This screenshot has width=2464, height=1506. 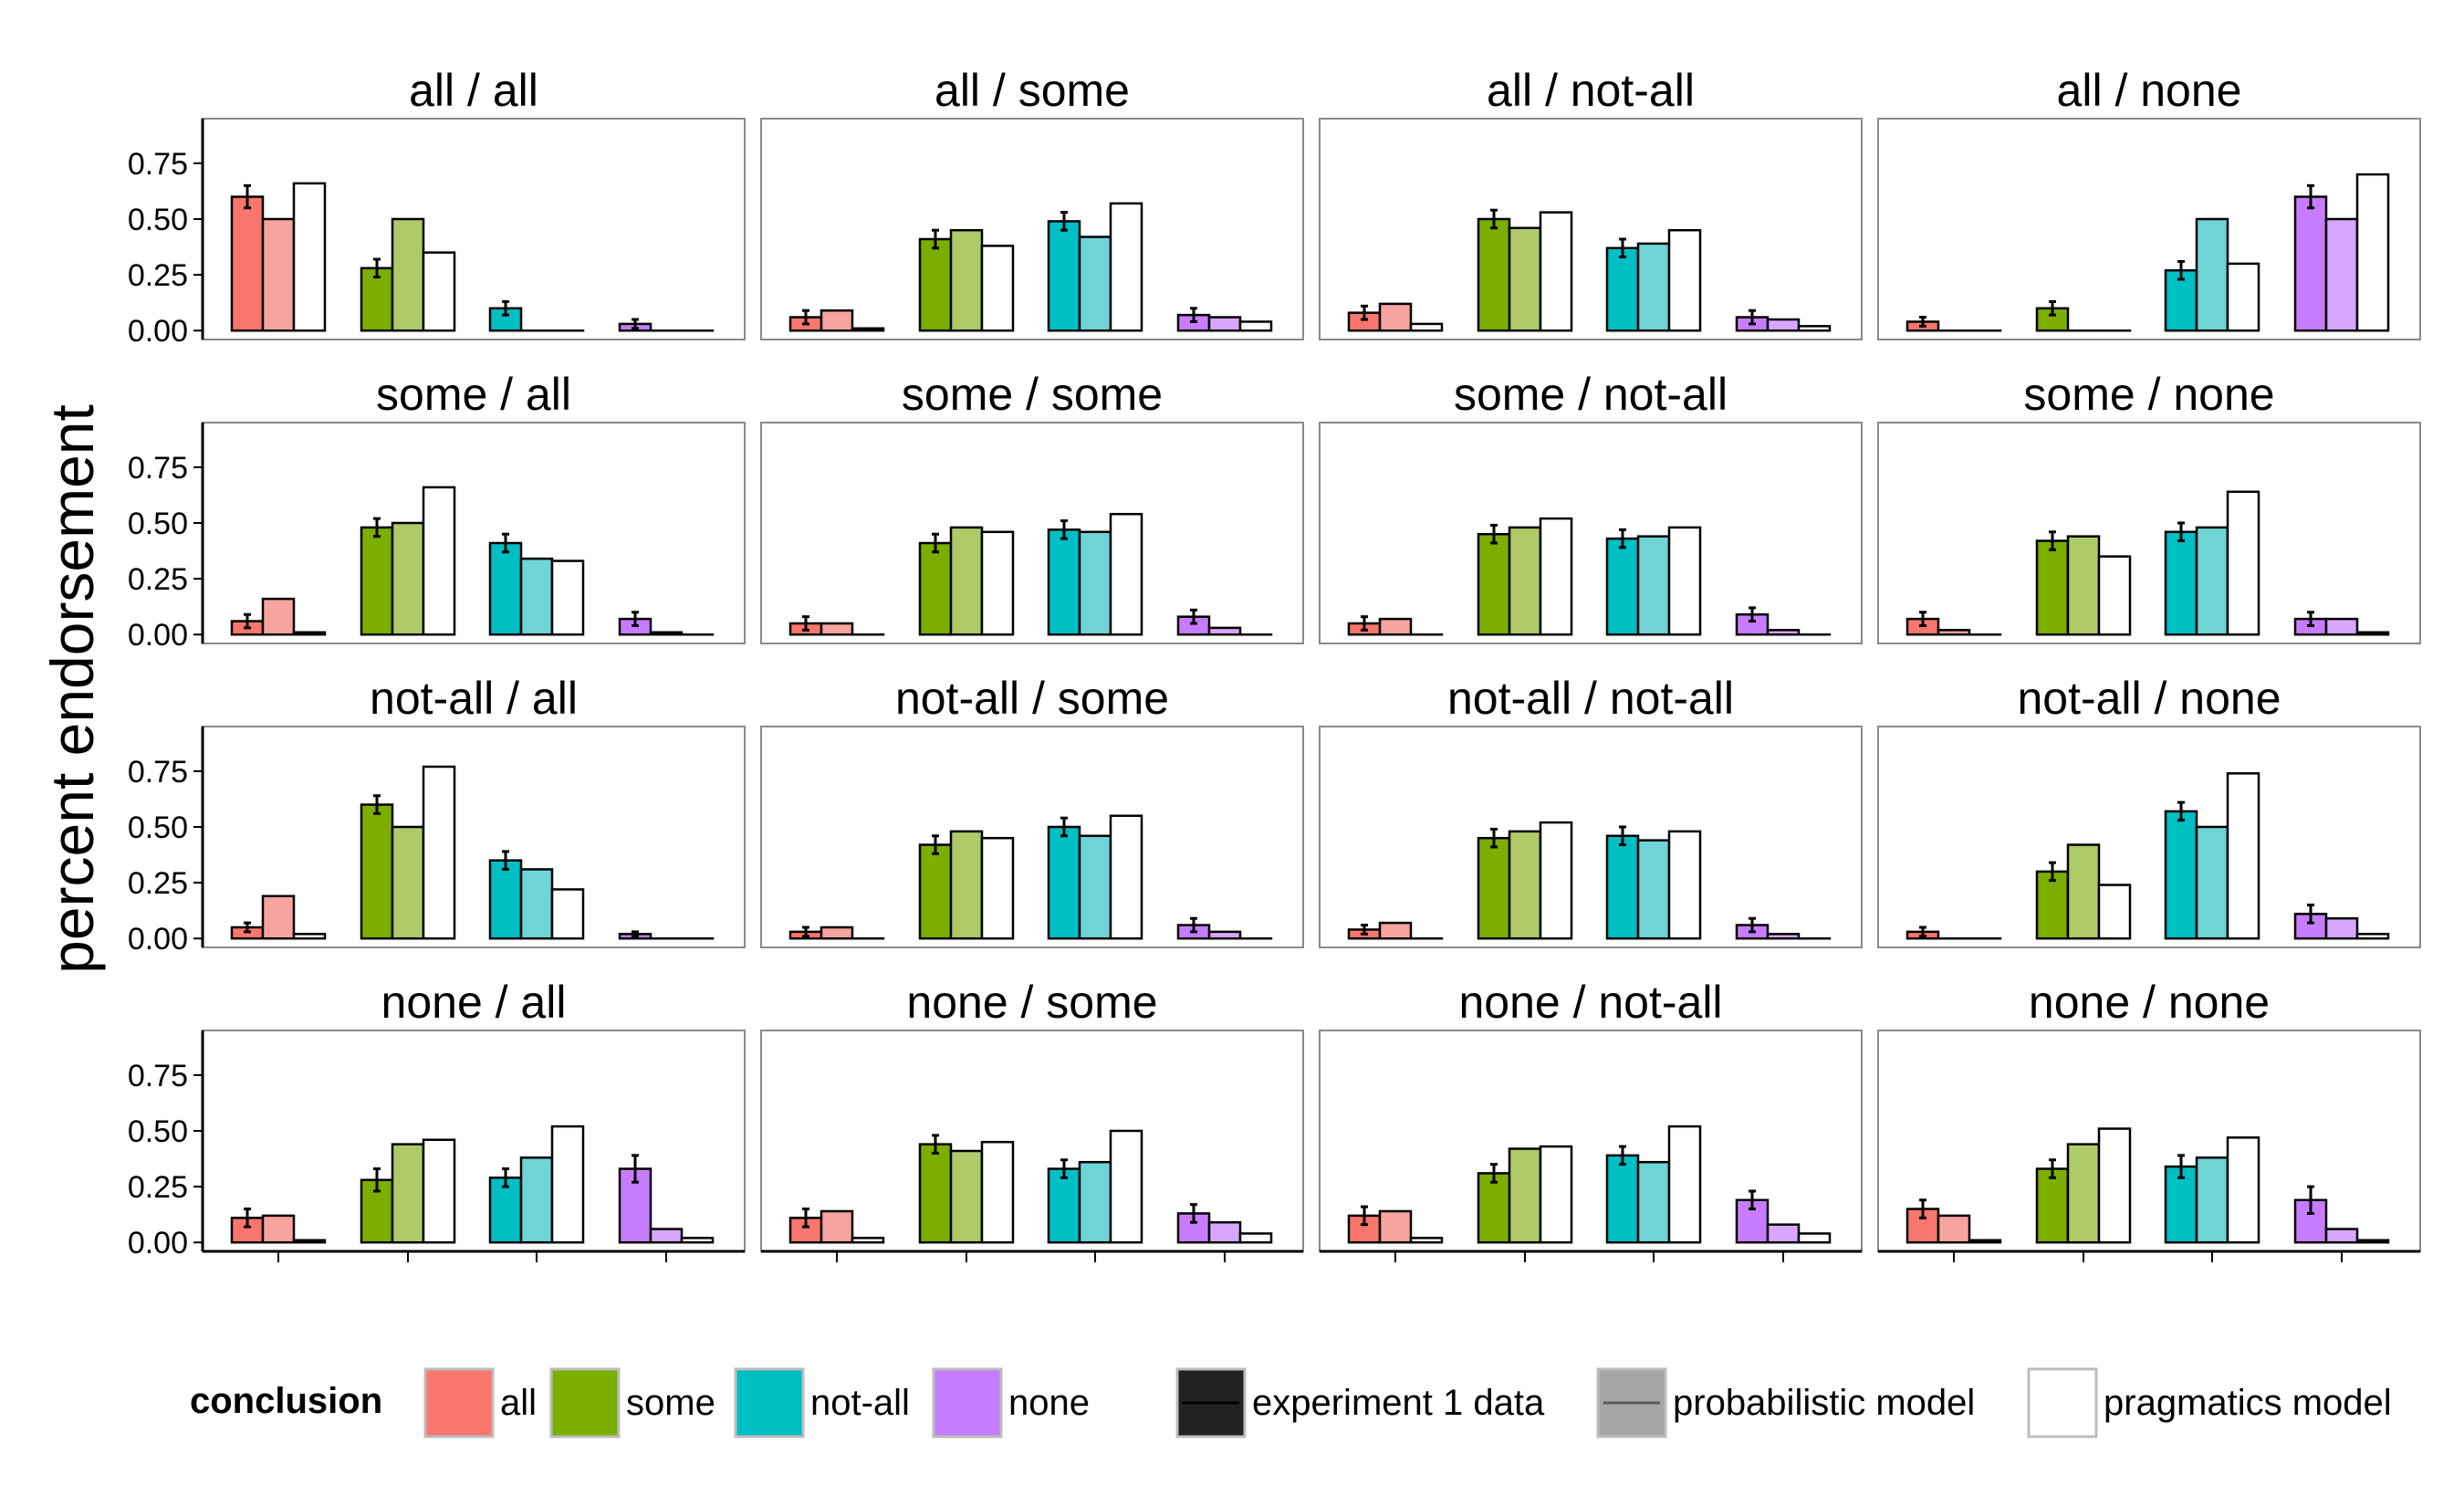 I want to click on y-axis-label: percent endorsement, so click(x=72, y=689).